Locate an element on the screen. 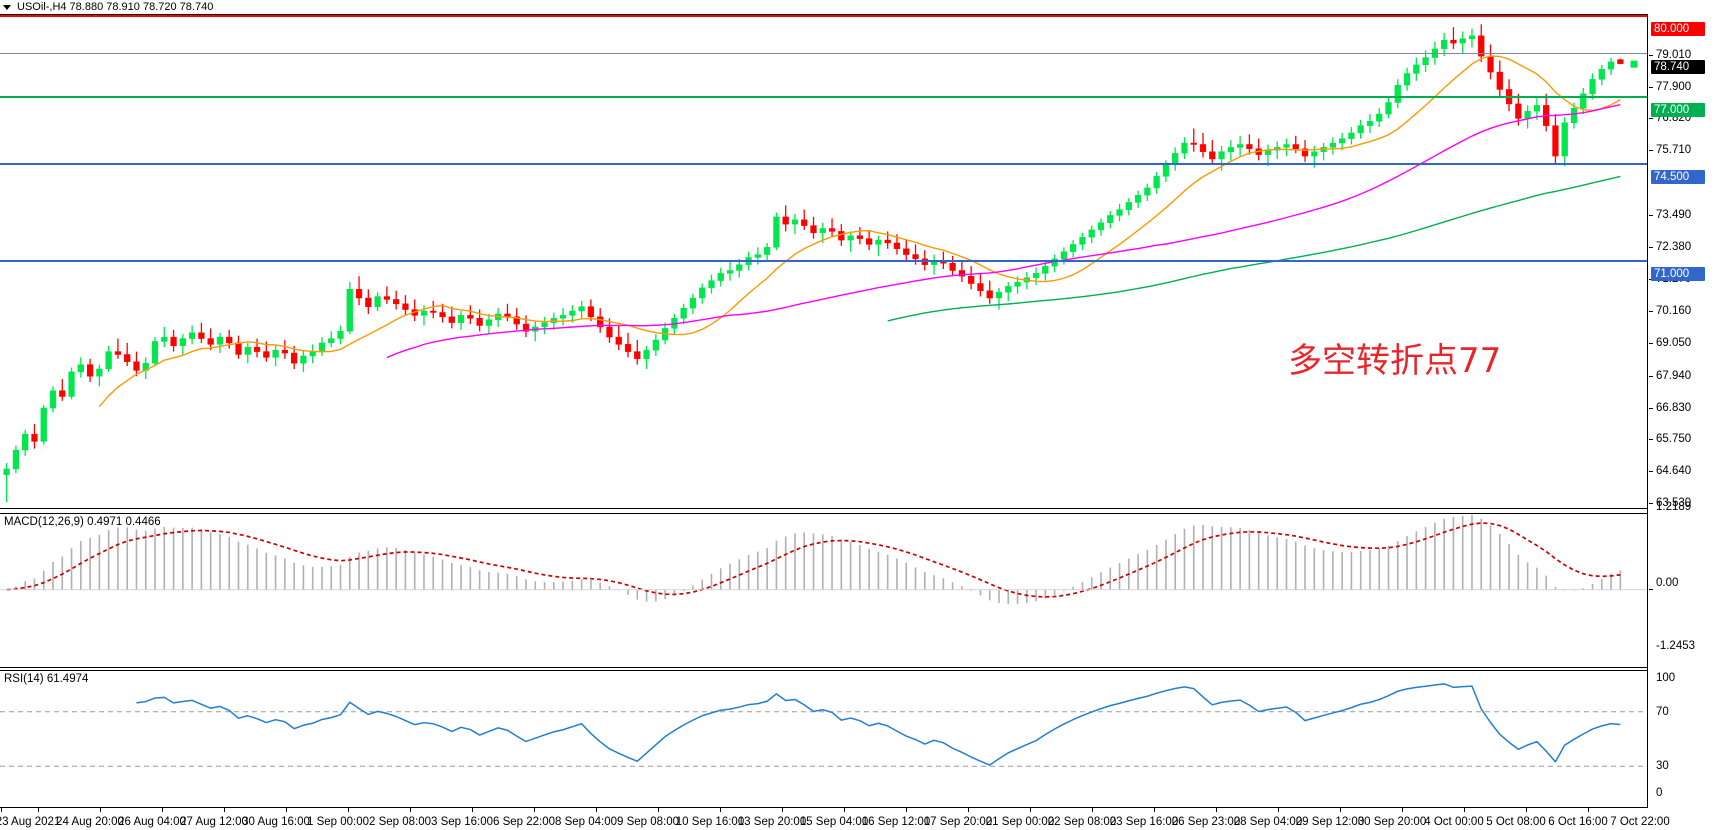 This screenshot has height=830, width=1731. time-axis-label: 17 Sep 20:00 is located at coordinates (958, 822).